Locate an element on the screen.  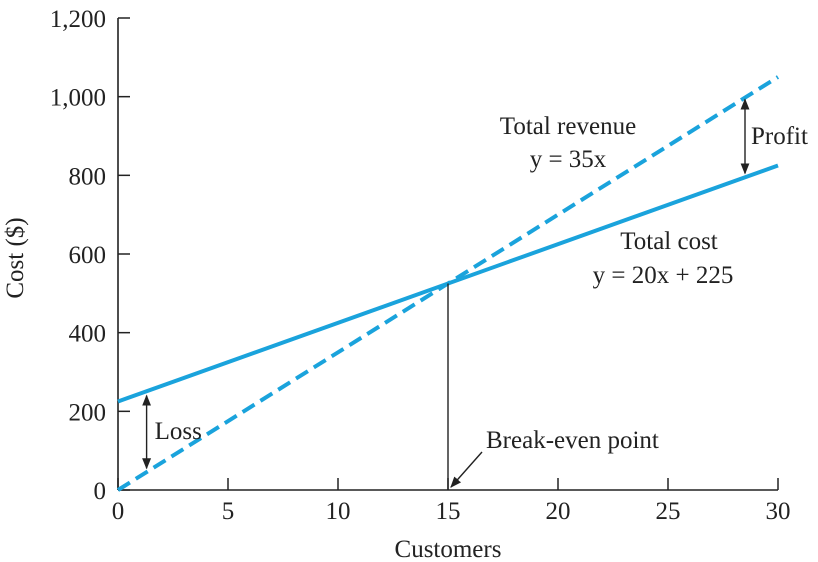
y-tick-label: 1,200 is located at coordinates (78, 19).